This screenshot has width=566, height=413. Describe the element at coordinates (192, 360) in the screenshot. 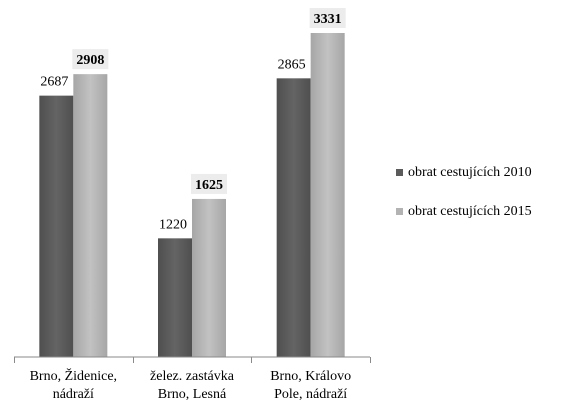

I see `x-axis-ticks` at that location.